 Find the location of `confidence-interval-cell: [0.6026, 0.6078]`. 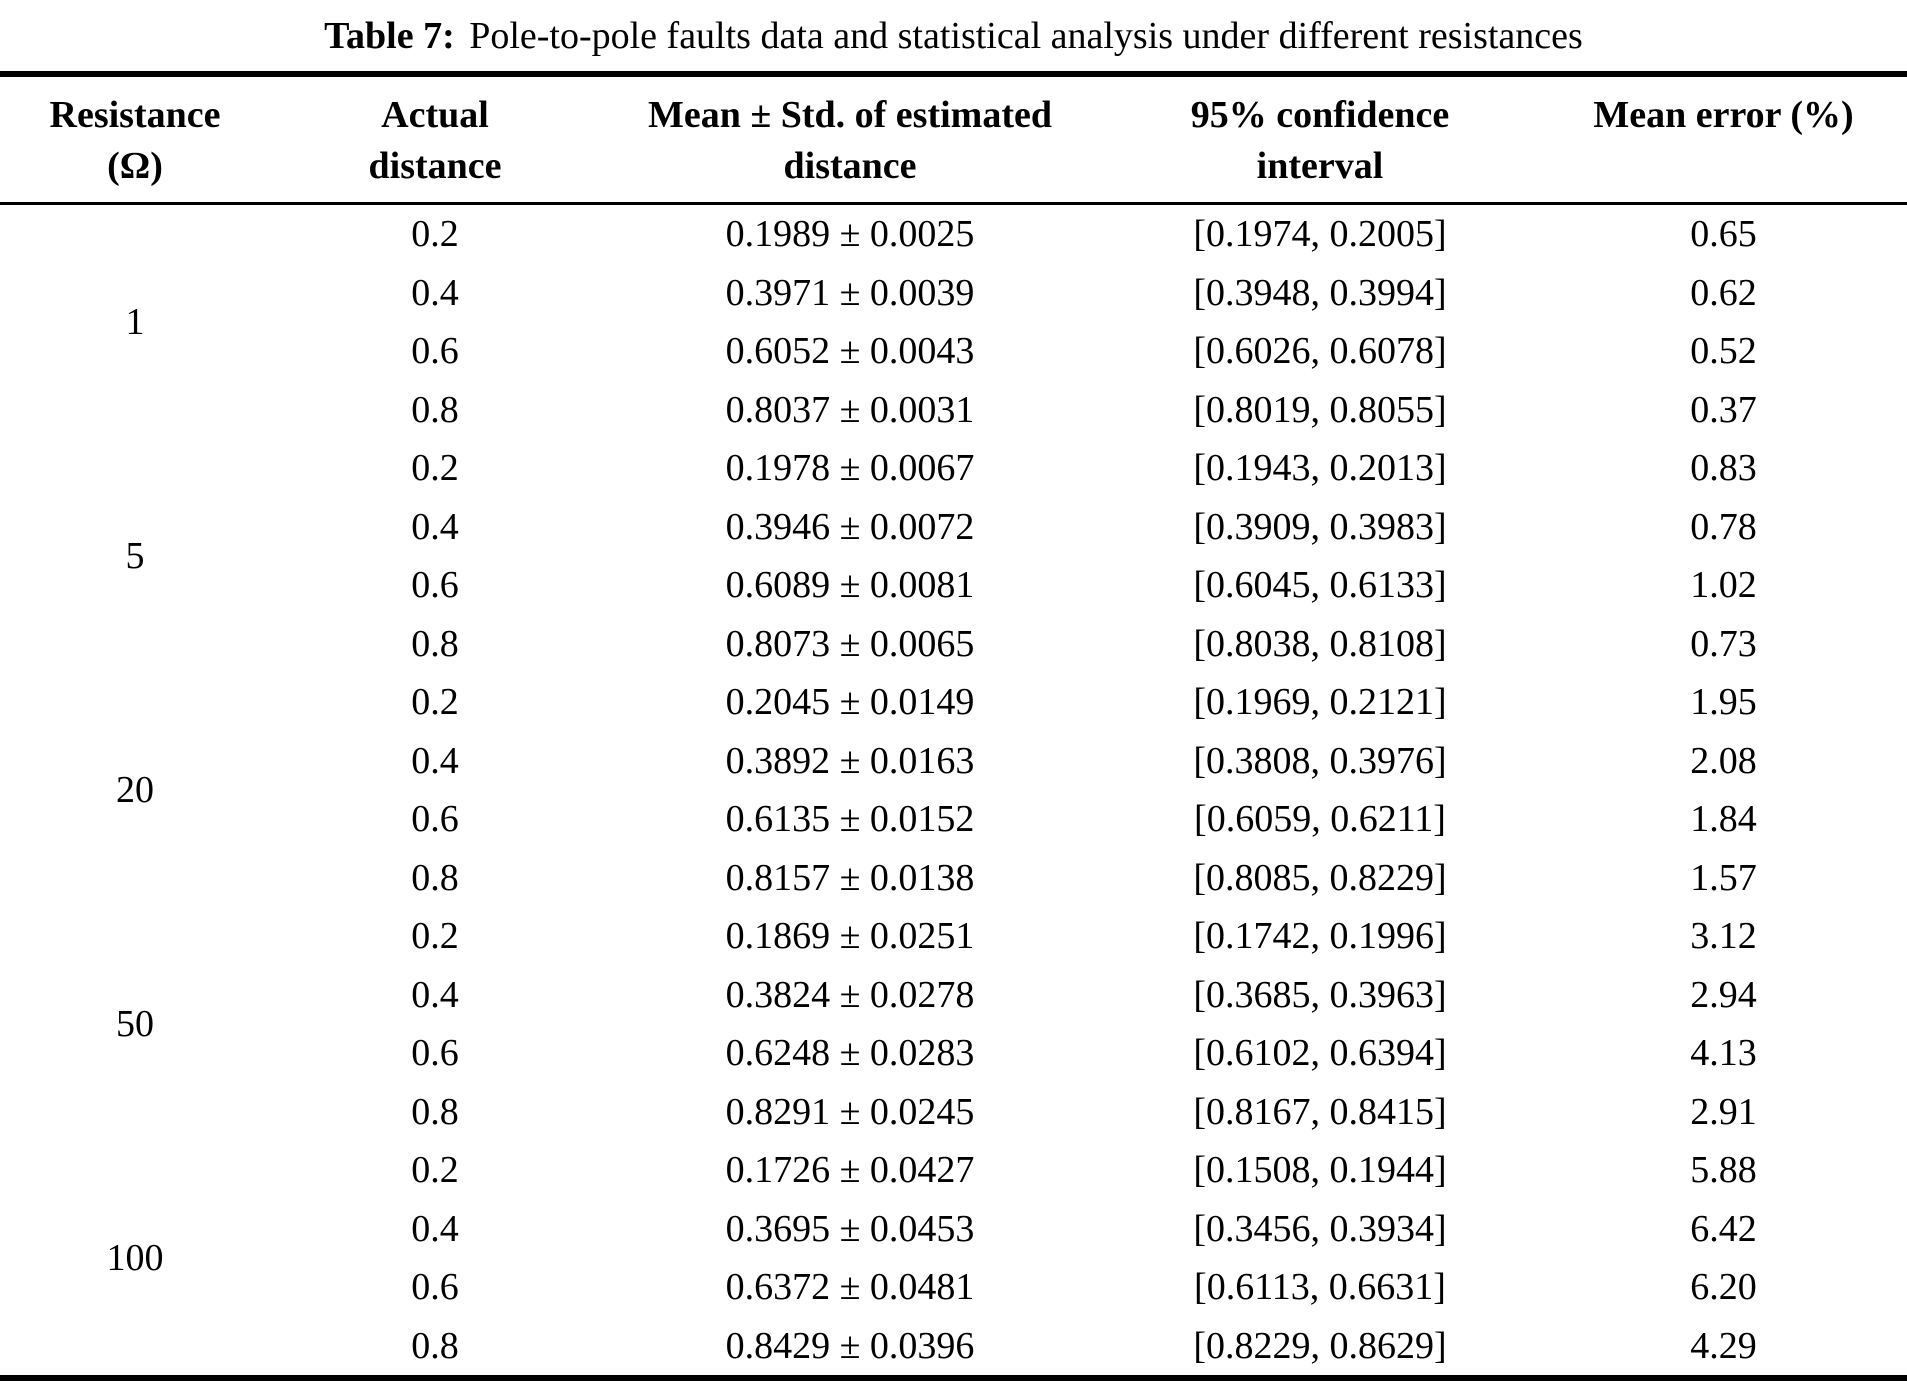

confidence-interval-cell: [0.6026, 0.6078] is located at coordinates (1320, 351).